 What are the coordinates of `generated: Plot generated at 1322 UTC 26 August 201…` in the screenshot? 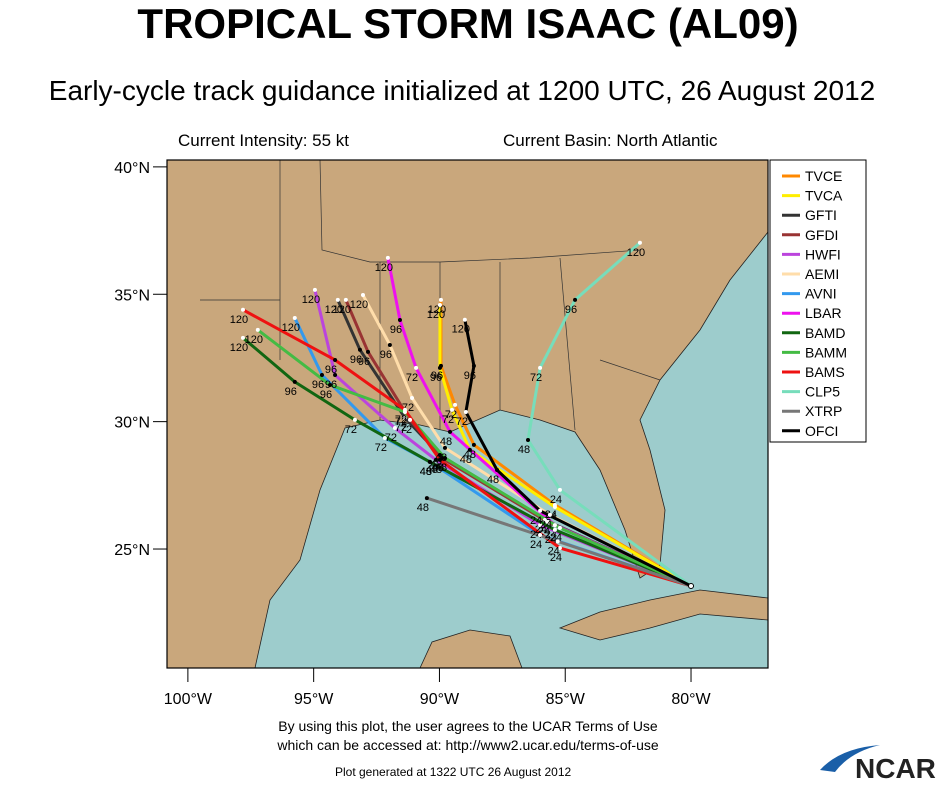 It's located at (453, 772).